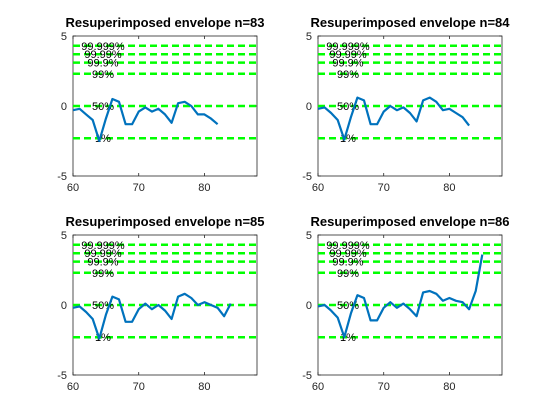 Image resolution: width=560 pixels, height=420 pixels. Describe the element at coordinates (164, 22) in the screenshot. I see `chart-title: Resuperimposed envelope n=83` at that location.